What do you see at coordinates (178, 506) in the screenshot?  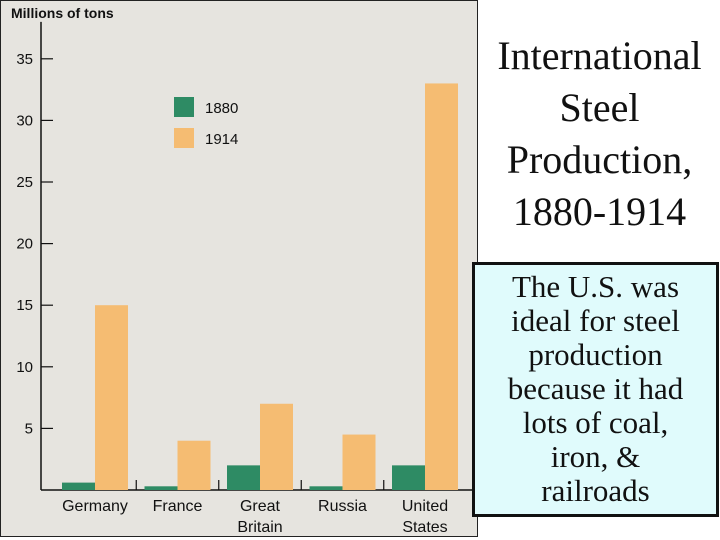 I see `x-tick-label: France` at bounding box center [178, 506].